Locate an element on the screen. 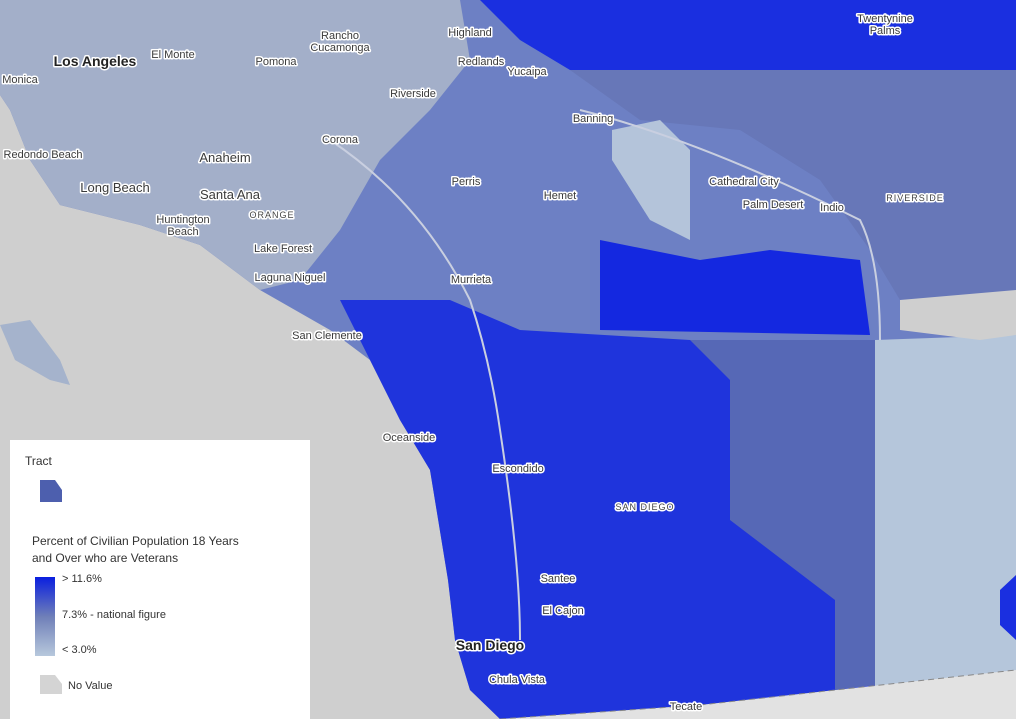 Image resolution: width=1016 pixels, height=719 pixels. place-label: Palms is located at coordinates (885, 31).